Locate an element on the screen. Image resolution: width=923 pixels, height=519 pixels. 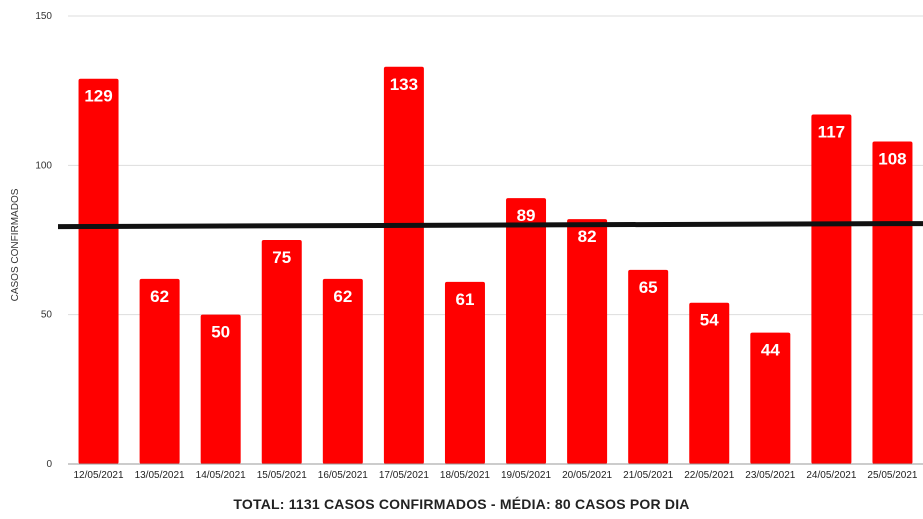
x-tick-label: 15/05/2021 is located at coordinates (282, 475).